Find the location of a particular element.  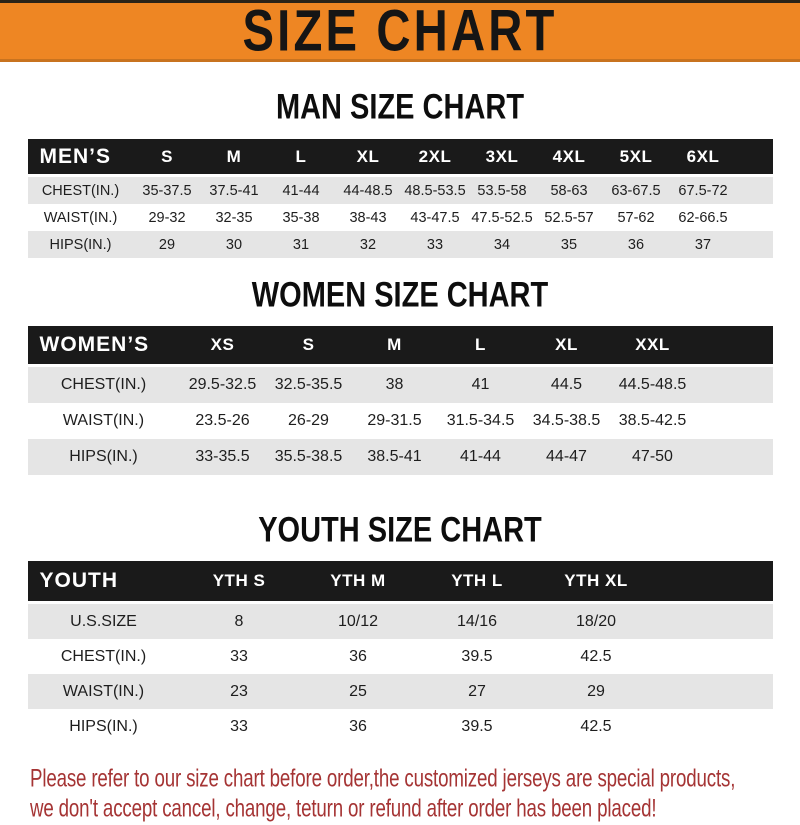

cell: 62-66.5 is located at coordinates (703, 217).